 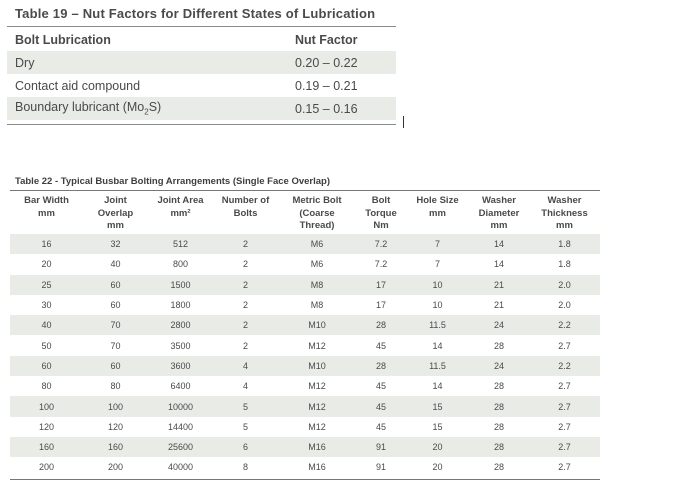 I want to click on lubrication-text: Boundary lubricant (Mo, so click(x=80, y=107).